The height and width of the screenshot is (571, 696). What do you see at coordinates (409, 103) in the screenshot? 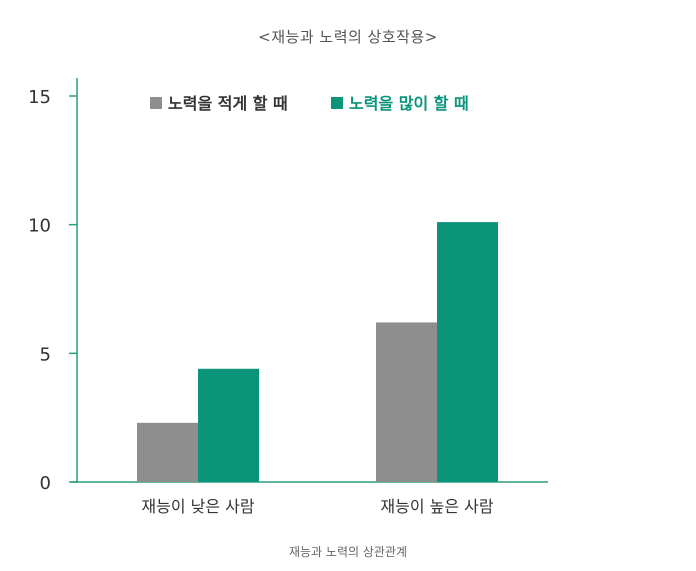
I see `legend-label-2: 노력을 많이 할 때` at bounding box center [409, 103].